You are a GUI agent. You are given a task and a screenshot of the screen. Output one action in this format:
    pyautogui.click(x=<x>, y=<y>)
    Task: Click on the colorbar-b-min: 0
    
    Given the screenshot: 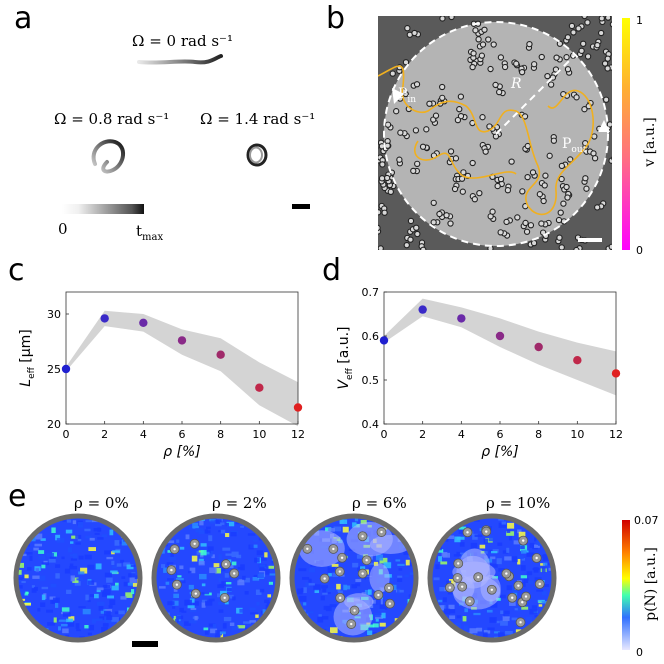 What is the action you would take?
    pyautogui.click(x=639, y=250)
    